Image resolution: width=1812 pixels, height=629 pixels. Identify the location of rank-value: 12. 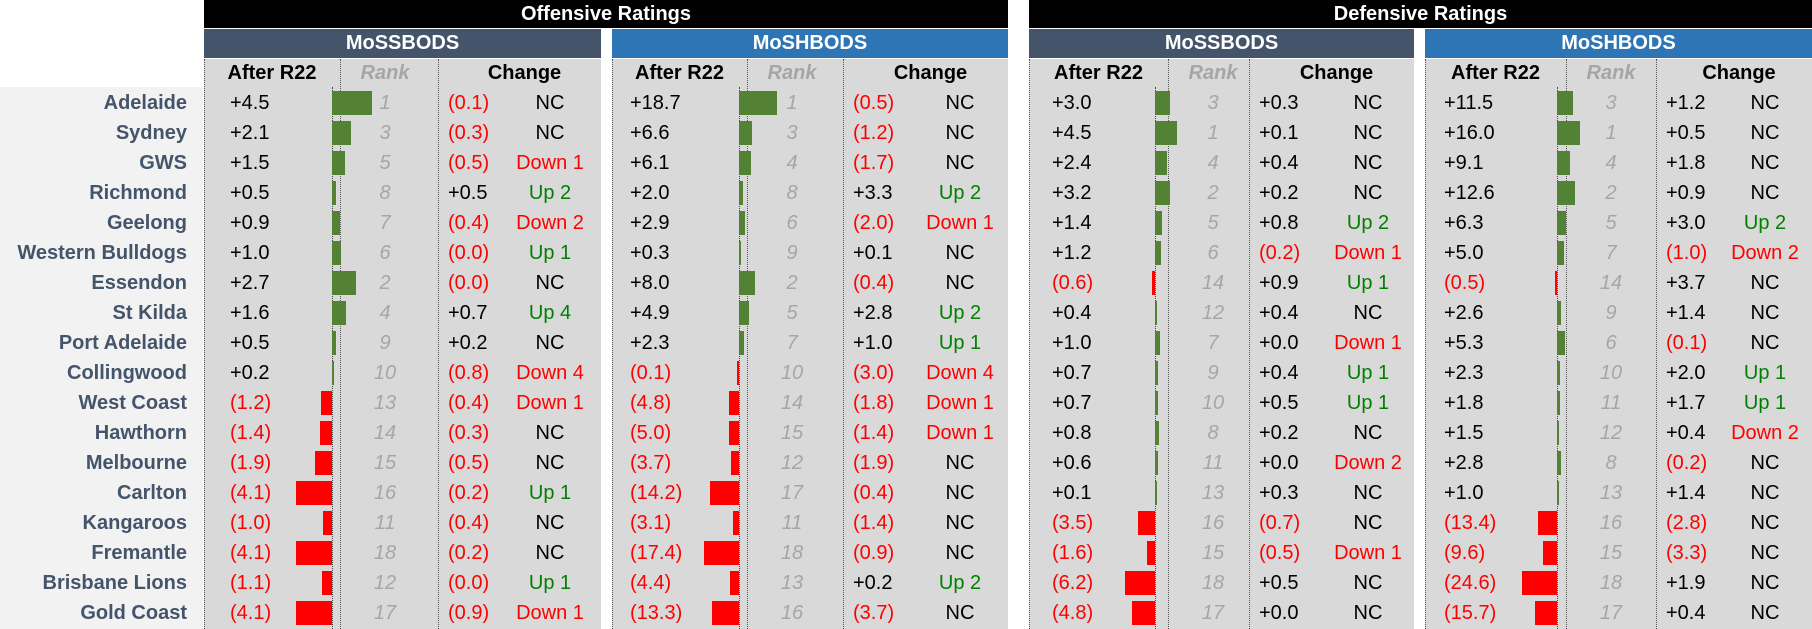
(1213, 313).